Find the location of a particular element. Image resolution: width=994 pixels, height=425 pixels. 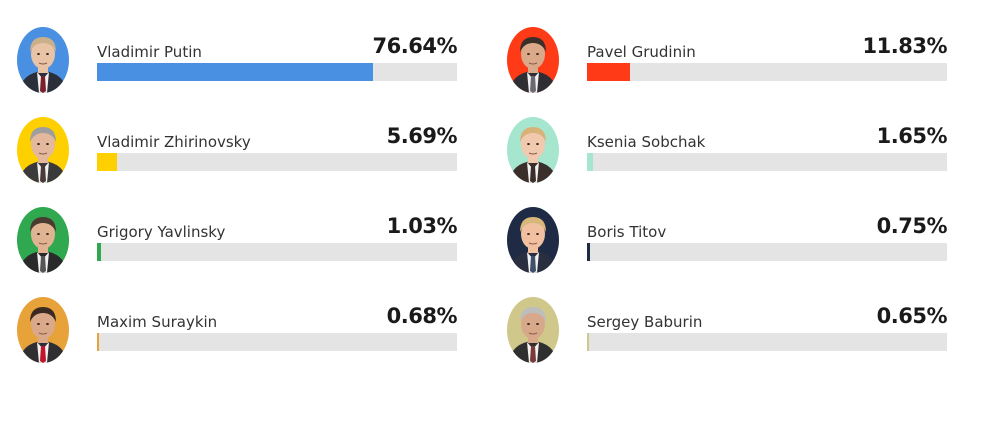

vote-percentage-label: 76.64% is located at coordinates (415, 46).